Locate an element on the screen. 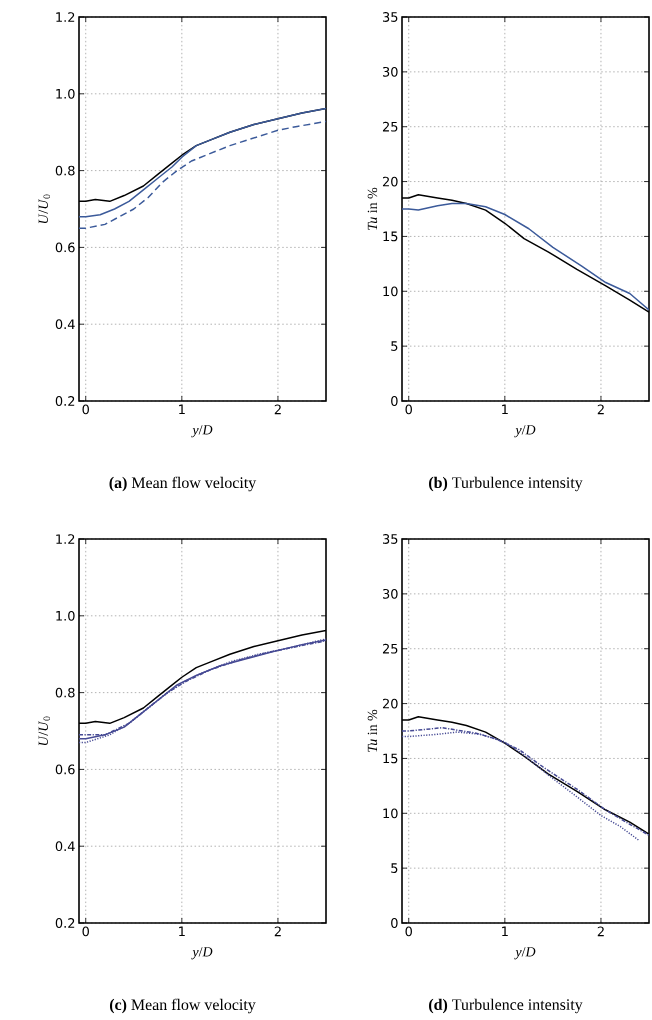 This screenshot has height=1020, width=652. text: (b) Turbulence intensity is located at coordinates (506, 484).